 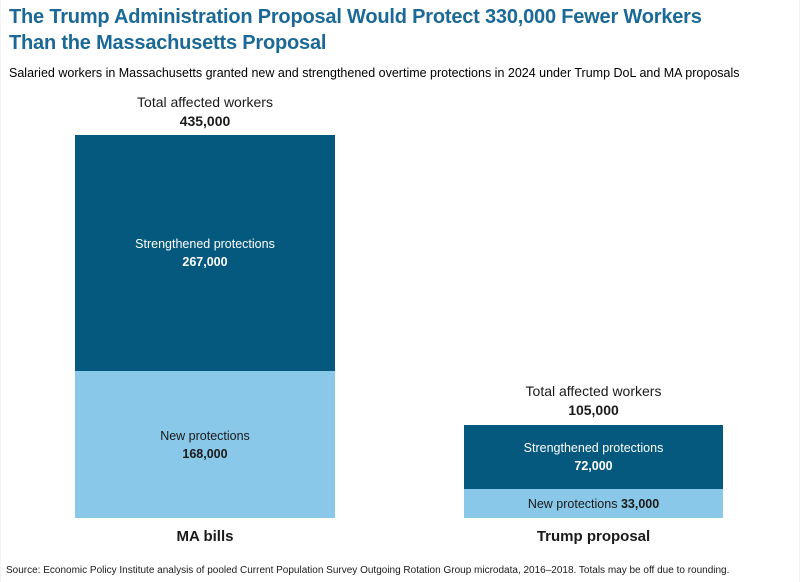 I want to click on bar-segment-ma-new: New protections 168,000, so click(x=205, y=444).